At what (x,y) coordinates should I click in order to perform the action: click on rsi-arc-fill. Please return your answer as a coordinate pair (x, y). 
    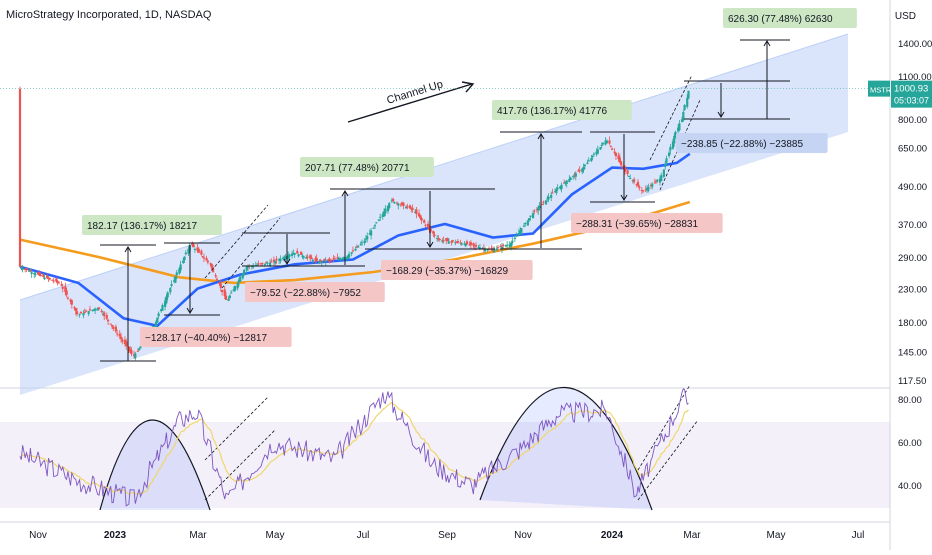
    Looking at the image, I should click on (155, 465).